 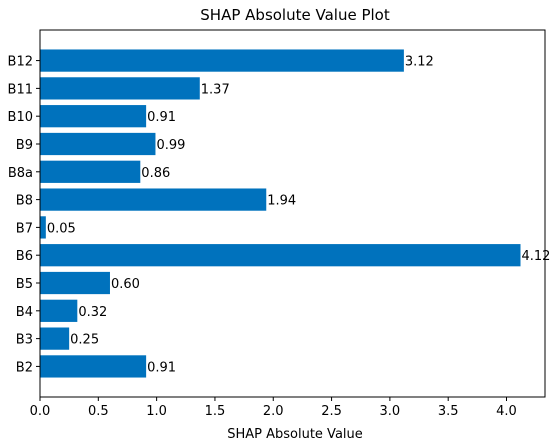 I want to click on y-tick-label-b6: B6, so click(x=24, y=256).